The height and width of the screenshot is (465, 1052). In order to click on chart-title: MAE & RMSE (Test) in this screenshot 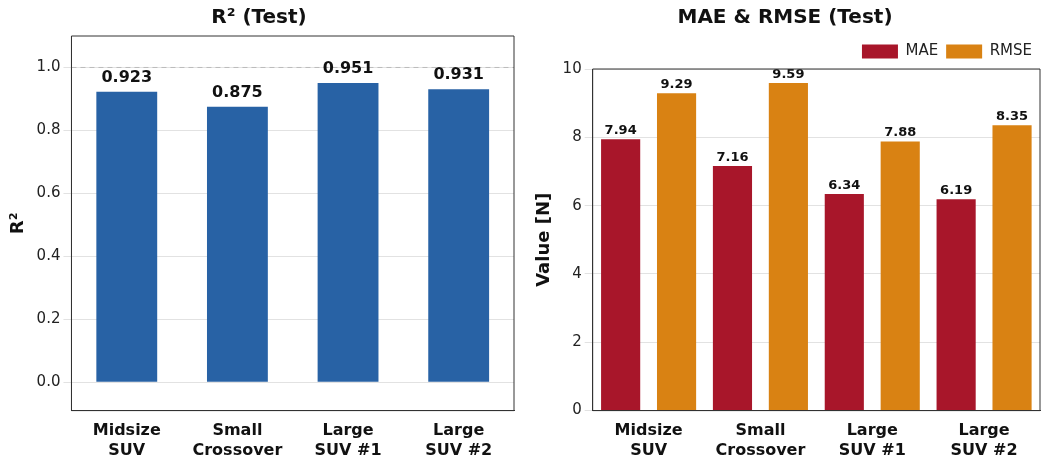, I will do `click(785, 16)`.